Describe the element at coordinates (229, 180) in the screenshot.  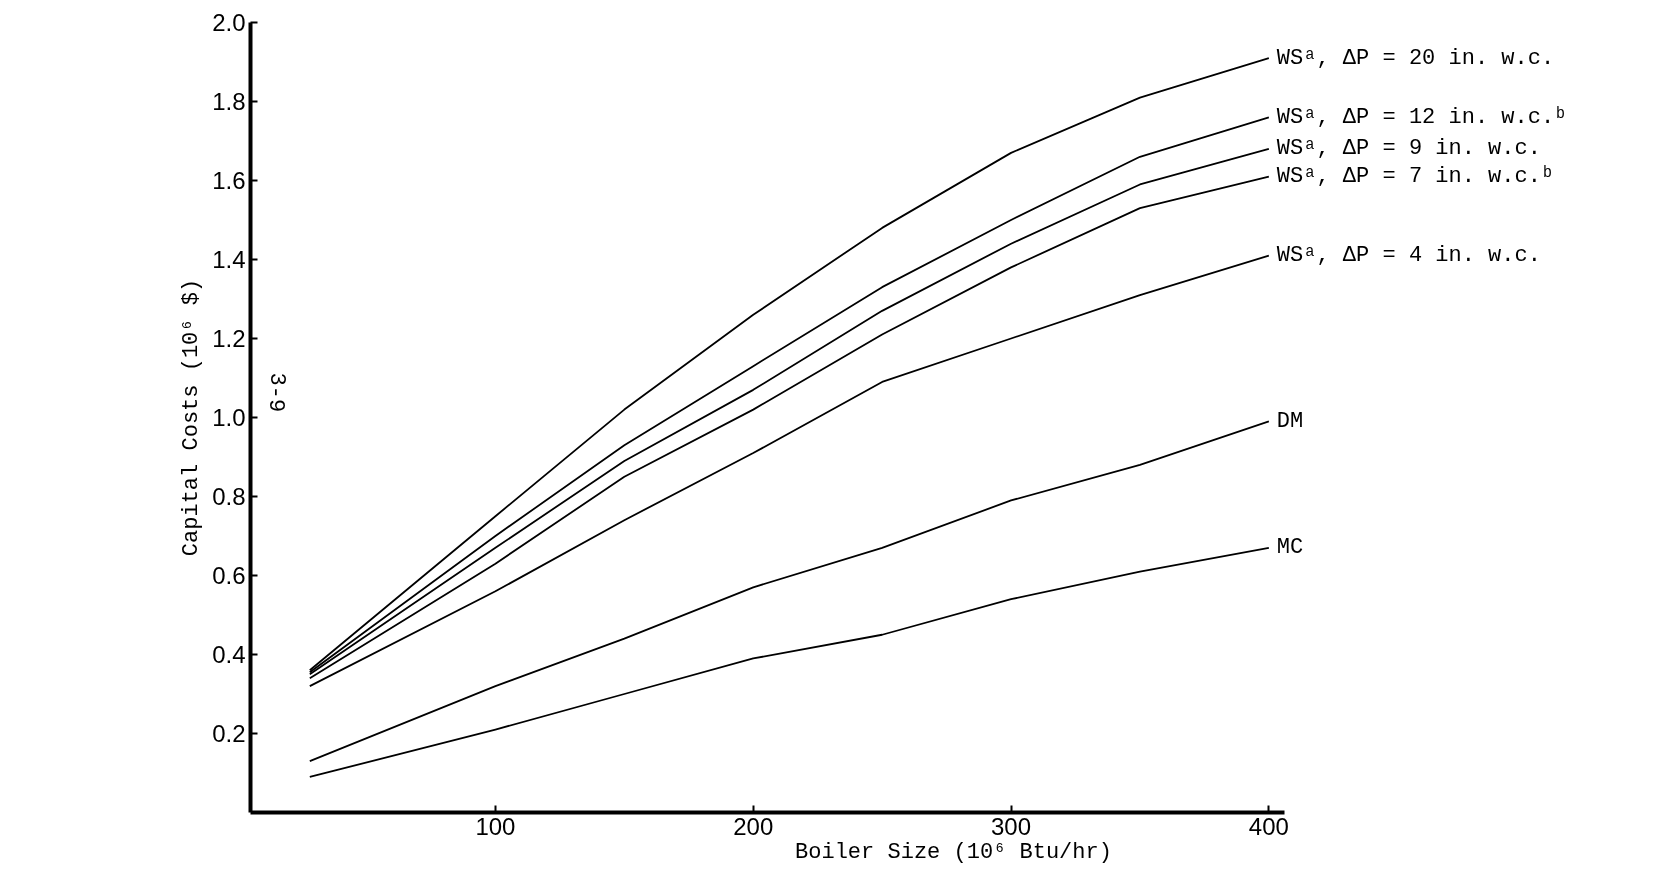
I see `y-tick-label: 1.6` at that location.